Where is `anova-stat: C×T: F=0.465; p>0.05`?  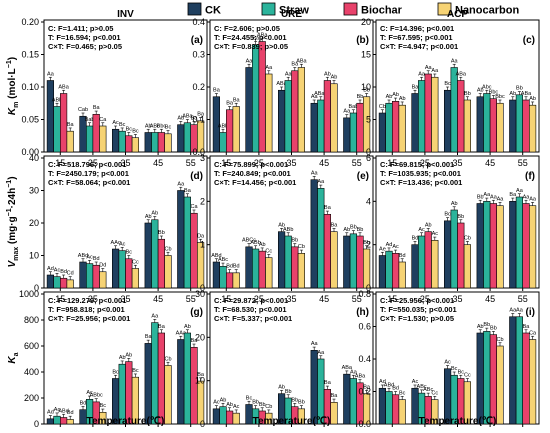
anova-stat: C×T: F=0.465; p>0.05 is located at coordinates (85, 46).